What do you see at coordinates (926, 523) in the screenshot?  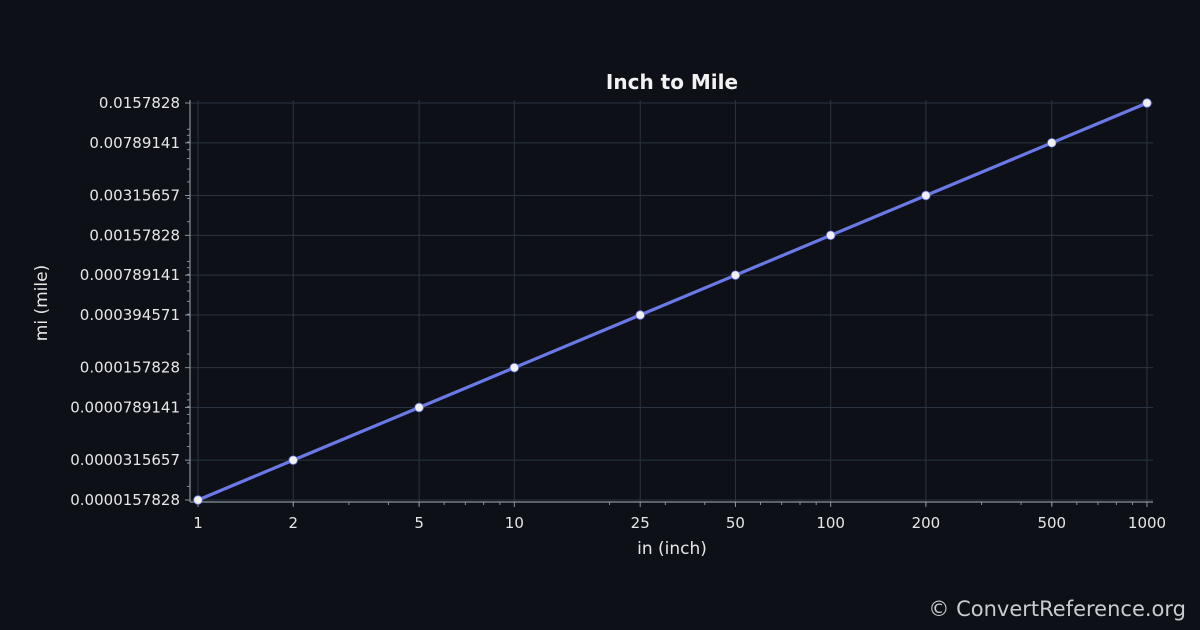 I see `x-tick-label: 200` at bounding box center [926, 523].